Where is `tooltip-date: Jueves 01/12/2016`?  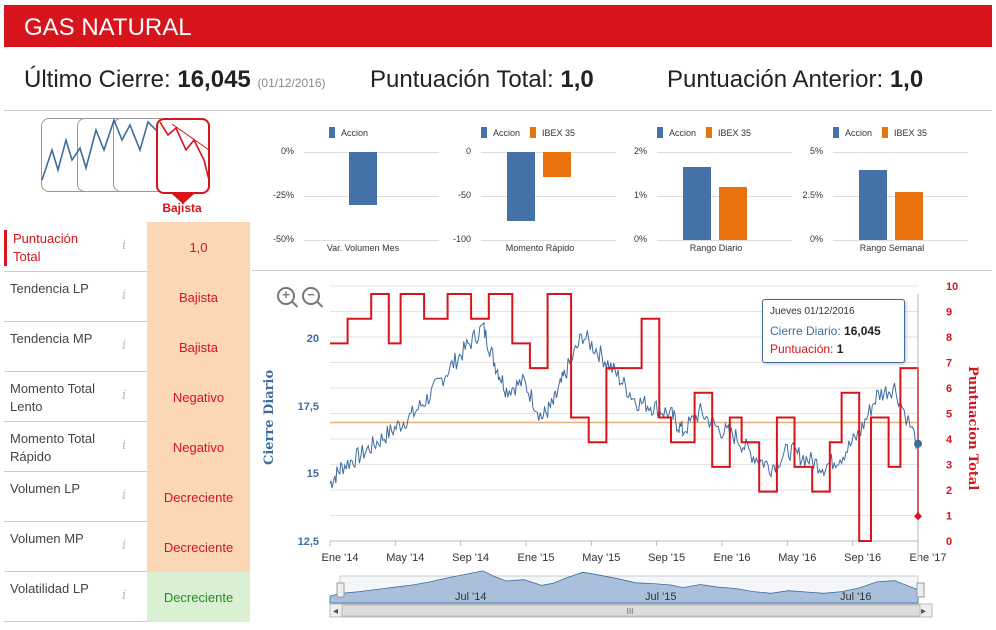
tooltip-date: Jueves 01/12/2016 is located at coordinates (812, 311).